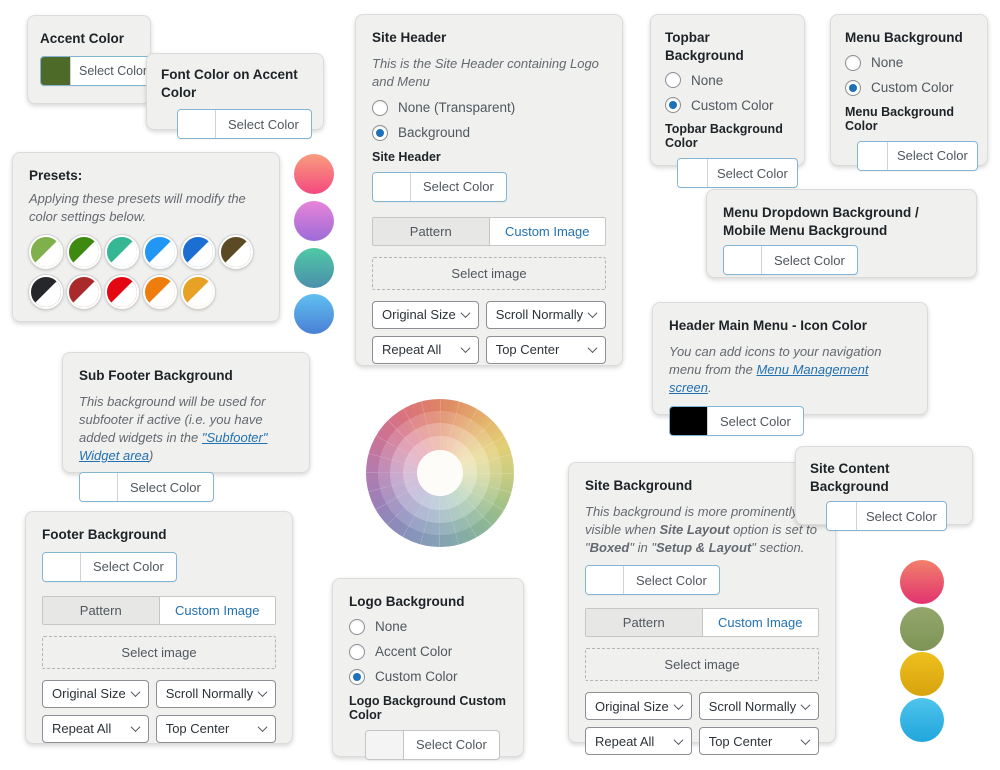 The height and width of the screenshot is (770, 1000). Describe the element at coordinates (82, 38) in the screenshot. I see `panel-title: Accent Color` at that location.